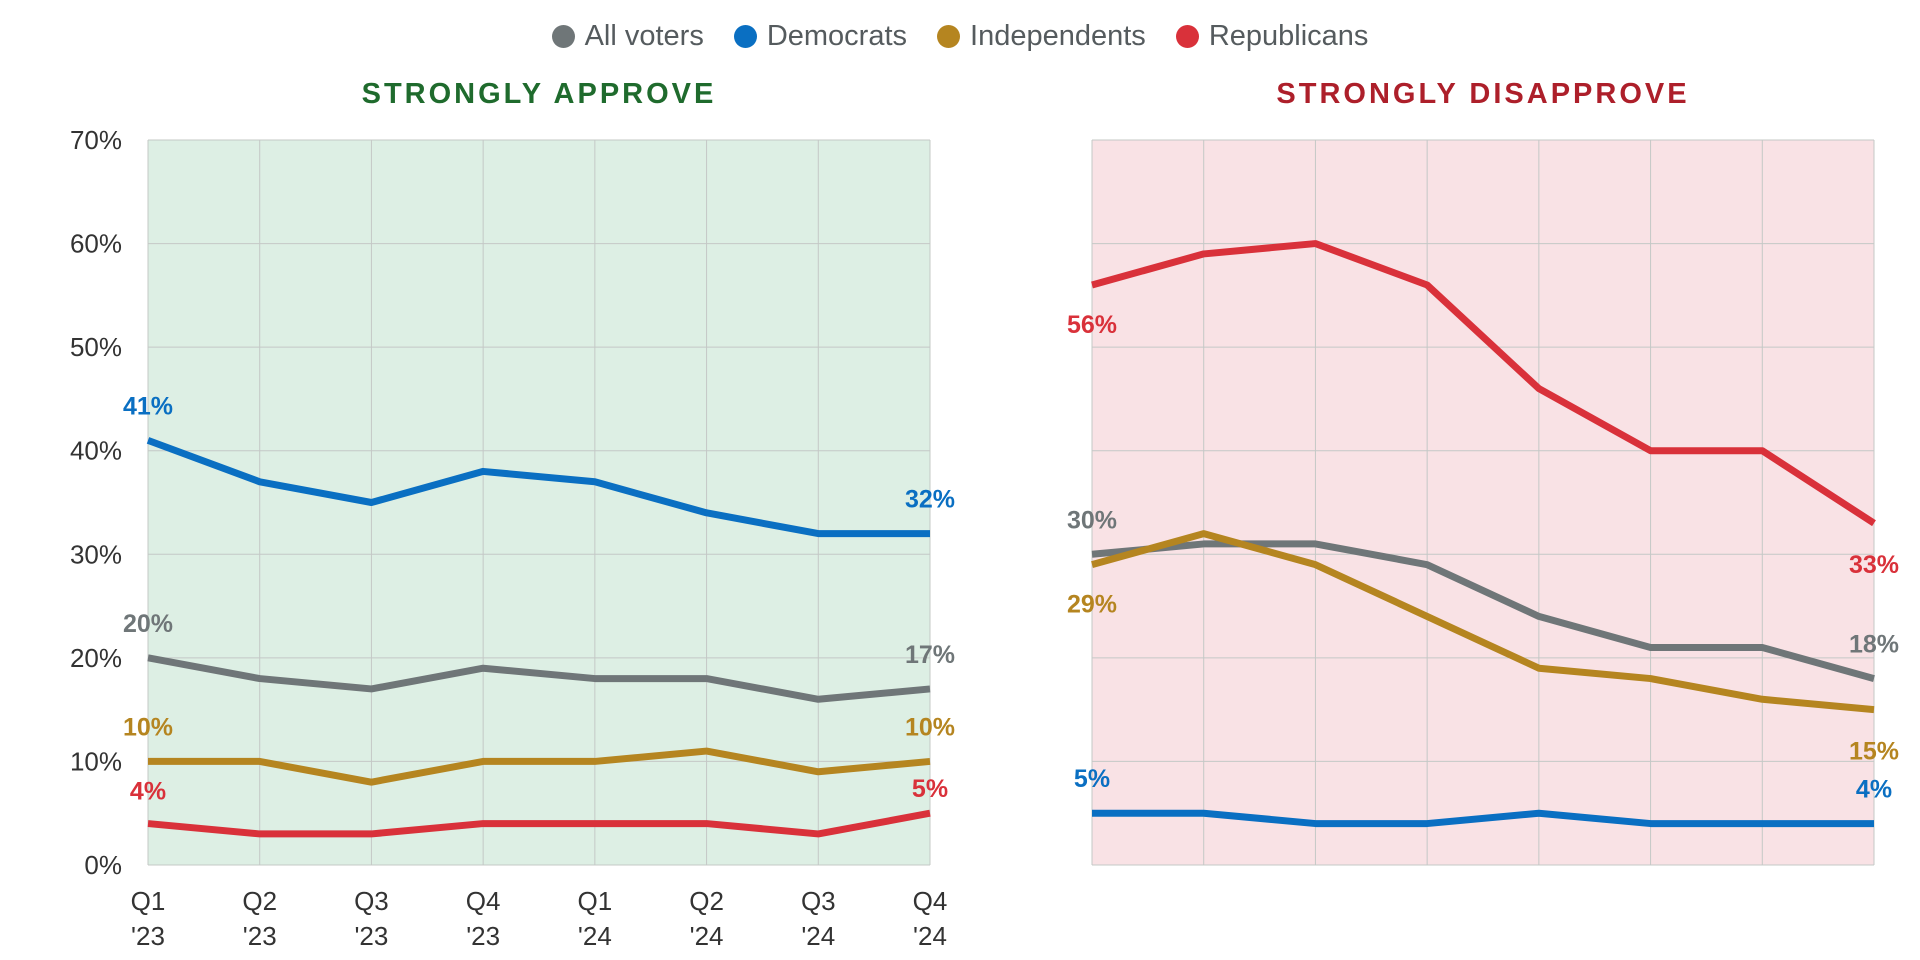 Image resolution: width=1920 pixels, height=960 pixels. I want to click on disapprove-end-label-republicans: 33%, so click(1874, 565).